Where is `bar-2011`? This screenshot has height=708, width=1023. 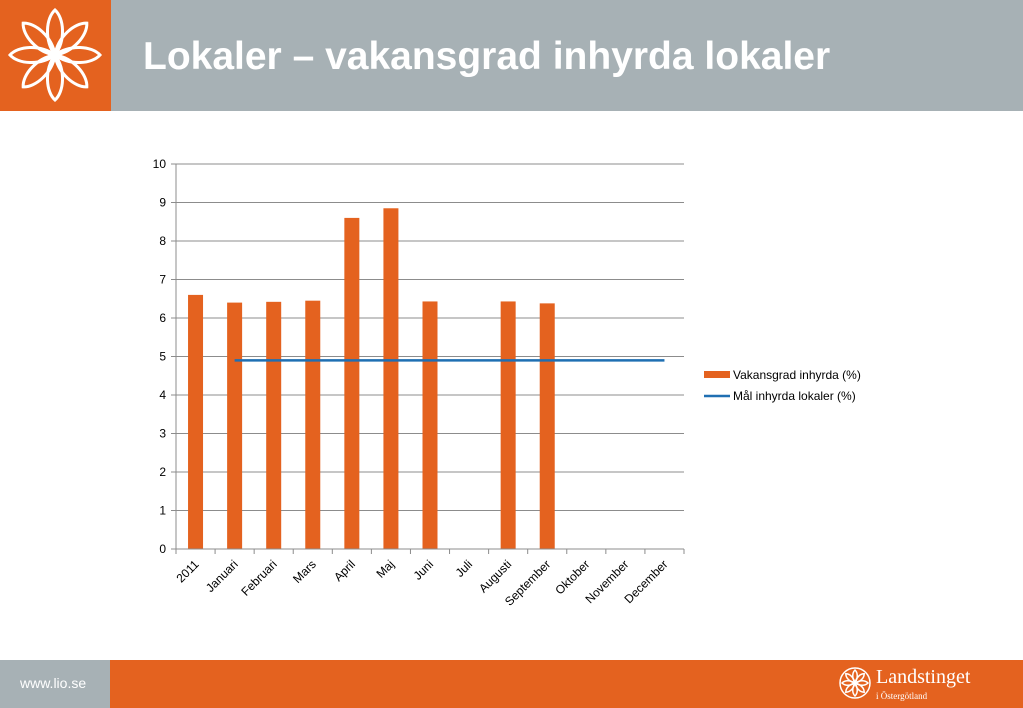 bar-2011 is located at coordinates (196, 421).